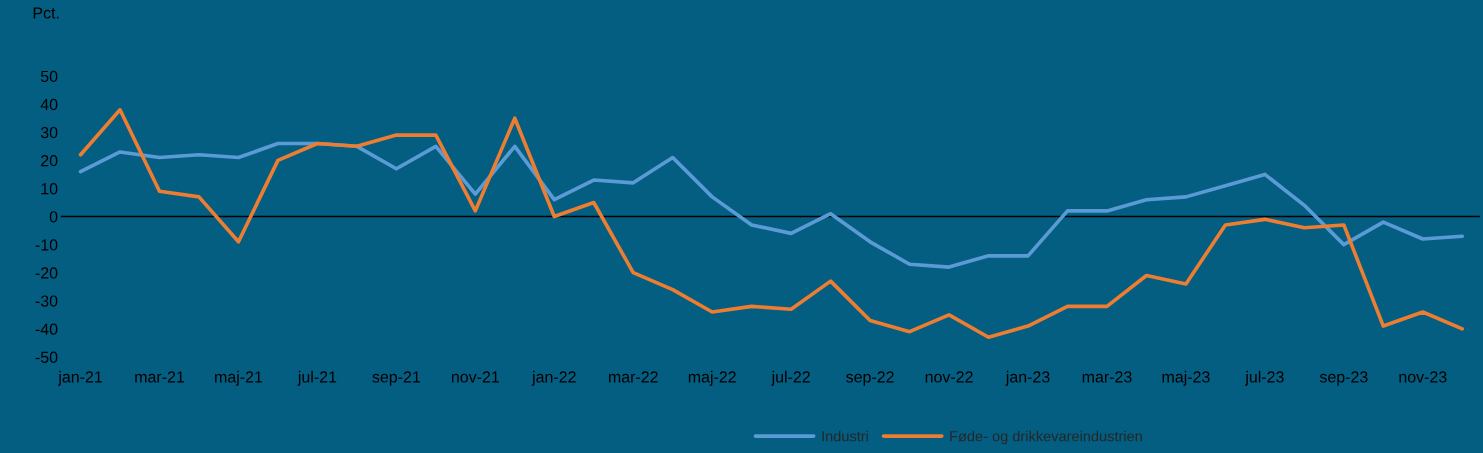 This screenshot has width=1483, height=453. What do you see at coordinates (1027, 378) in the screenshot?
I see `x-tick-label: jan-23` at bounding box center [1027, 378].